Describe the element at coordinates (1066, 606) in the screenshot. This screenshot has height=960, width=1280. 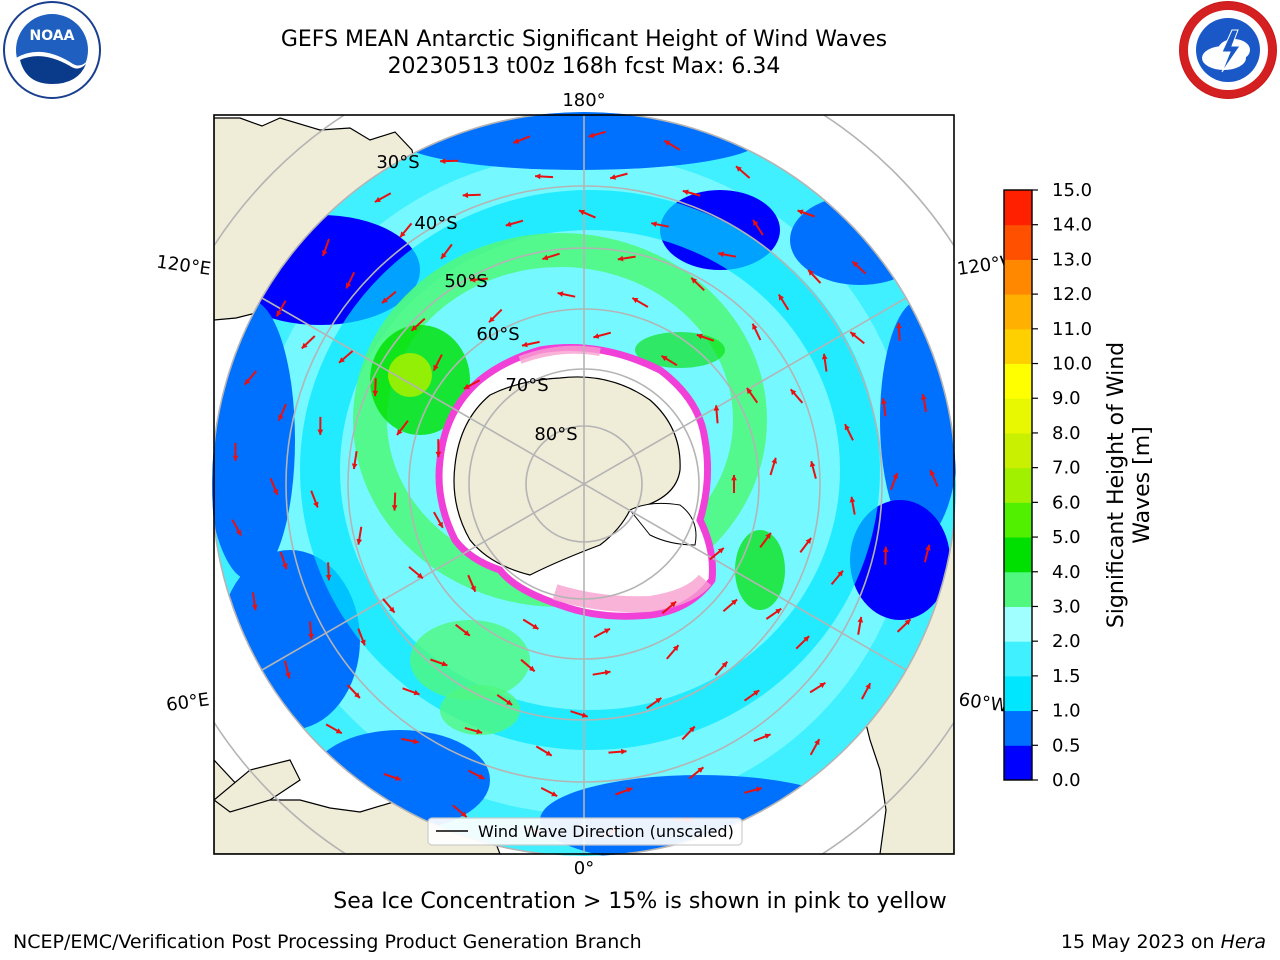
I see `colorbar-tick-label: 3.0` at that location.